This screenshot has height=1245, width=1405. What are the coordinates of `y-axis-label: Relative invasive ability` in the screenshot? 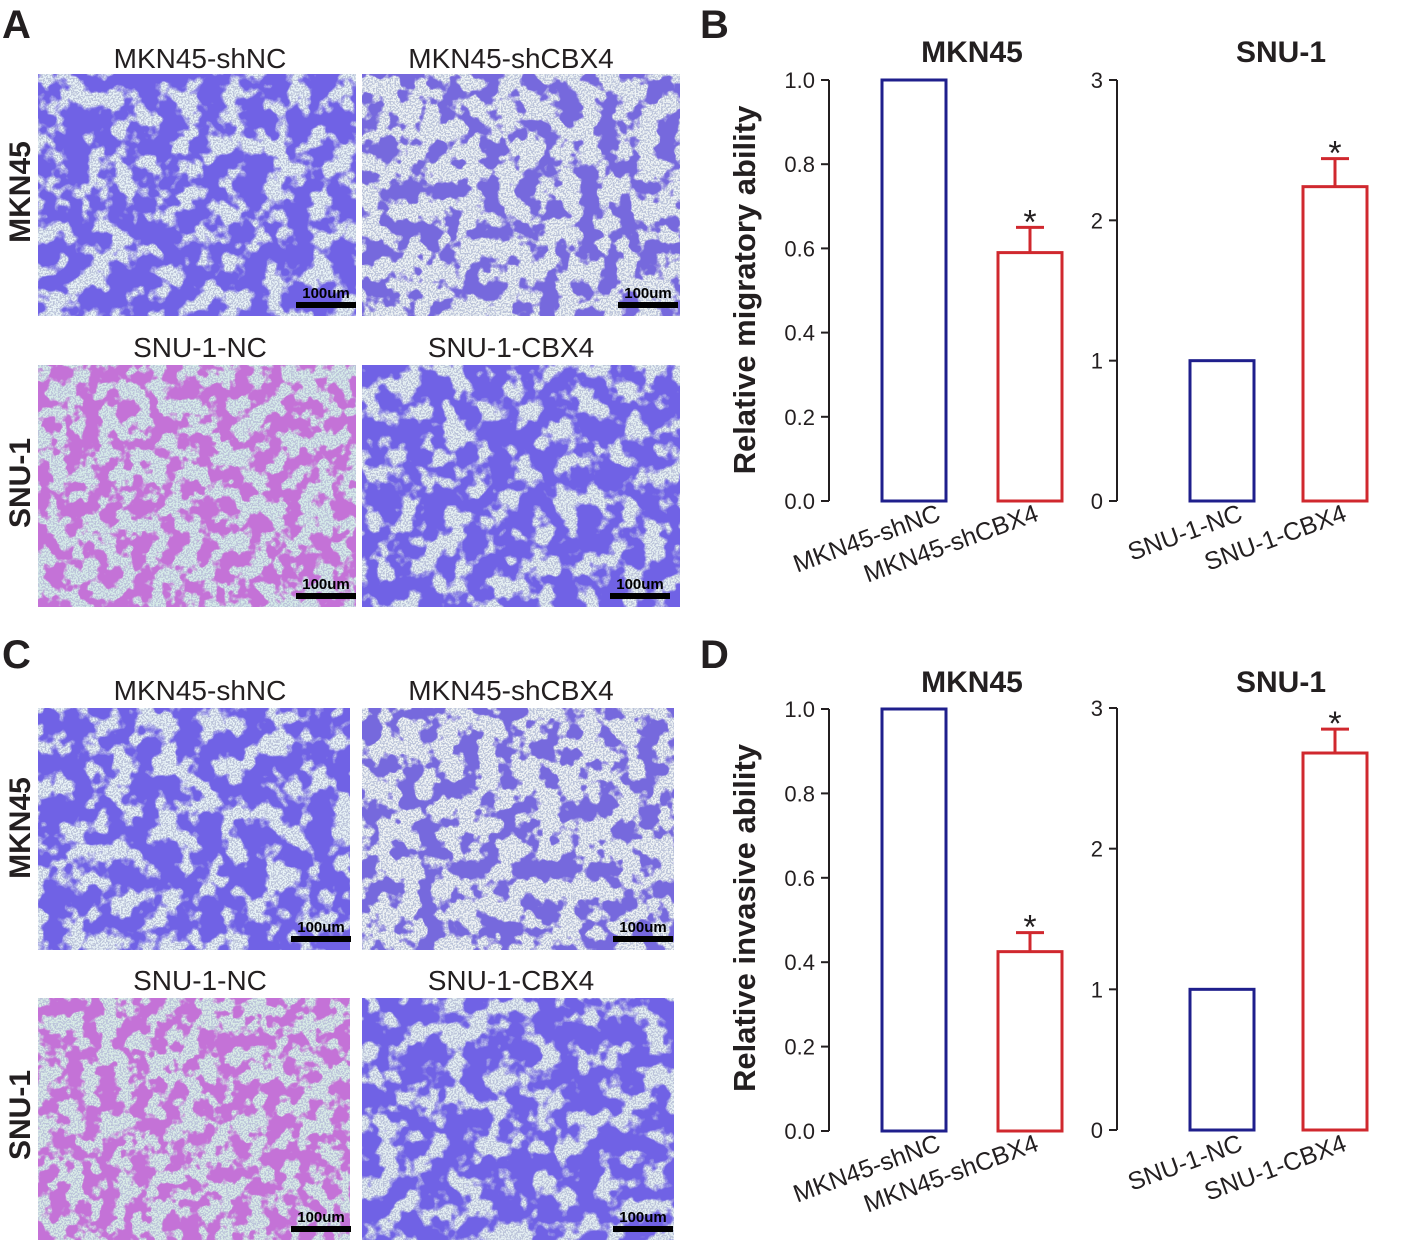 It's located at (744, 917).